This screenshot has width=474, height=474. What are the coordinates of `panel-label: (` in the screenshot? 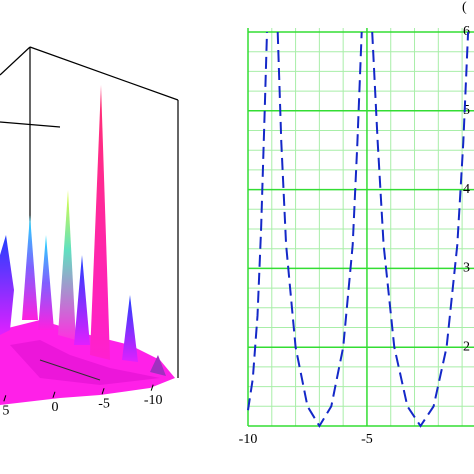 It's located at (464, 7).